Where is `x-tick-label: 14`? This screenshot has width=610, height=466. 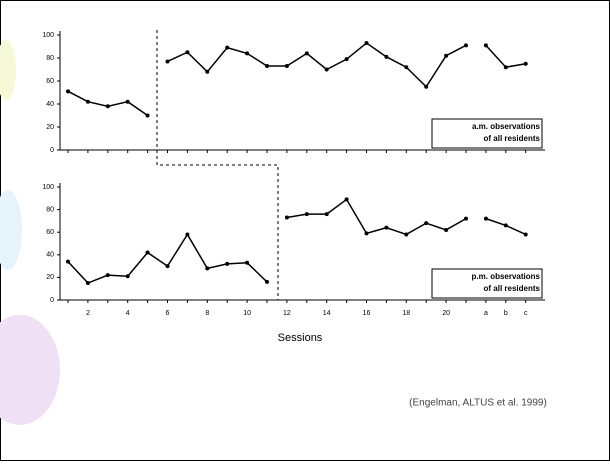
x-tick-label: 14 is located at coordinates (327, 313).